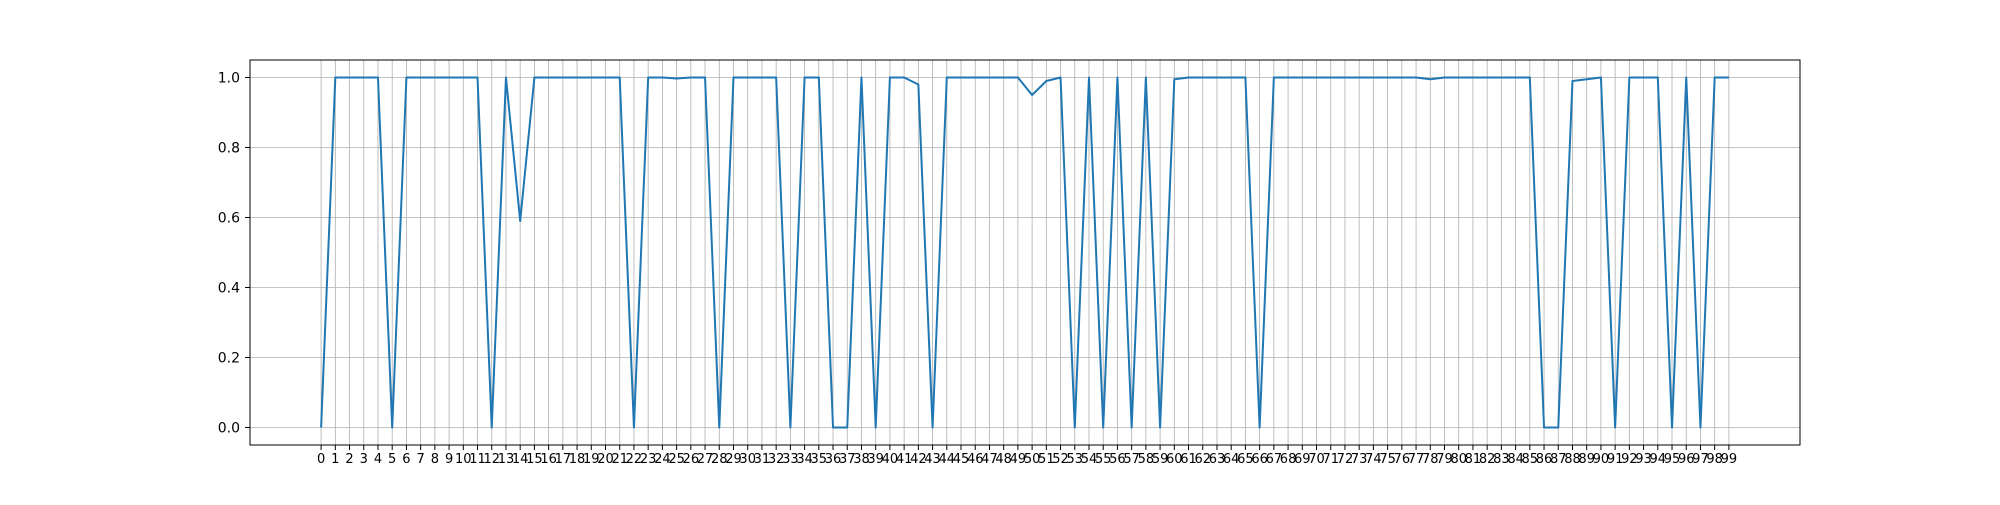  I want to click on y-tick-label: 0.8, so click(229, 149).